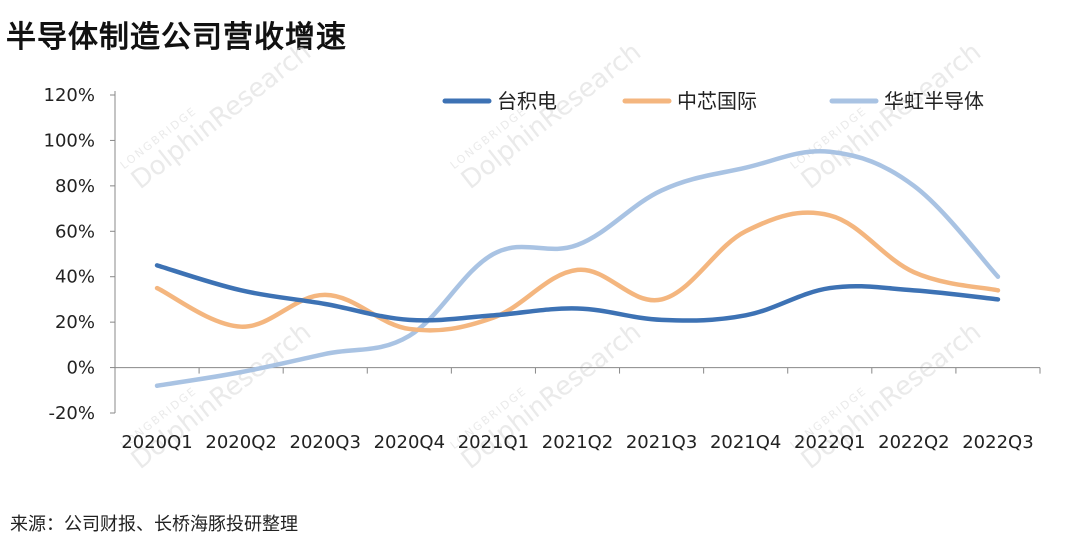 This screenshot has height=547, width=1080. Describe the element at coordinates (69, 95) in the screenshot. I see `y-tick-label: 120%` at that location.